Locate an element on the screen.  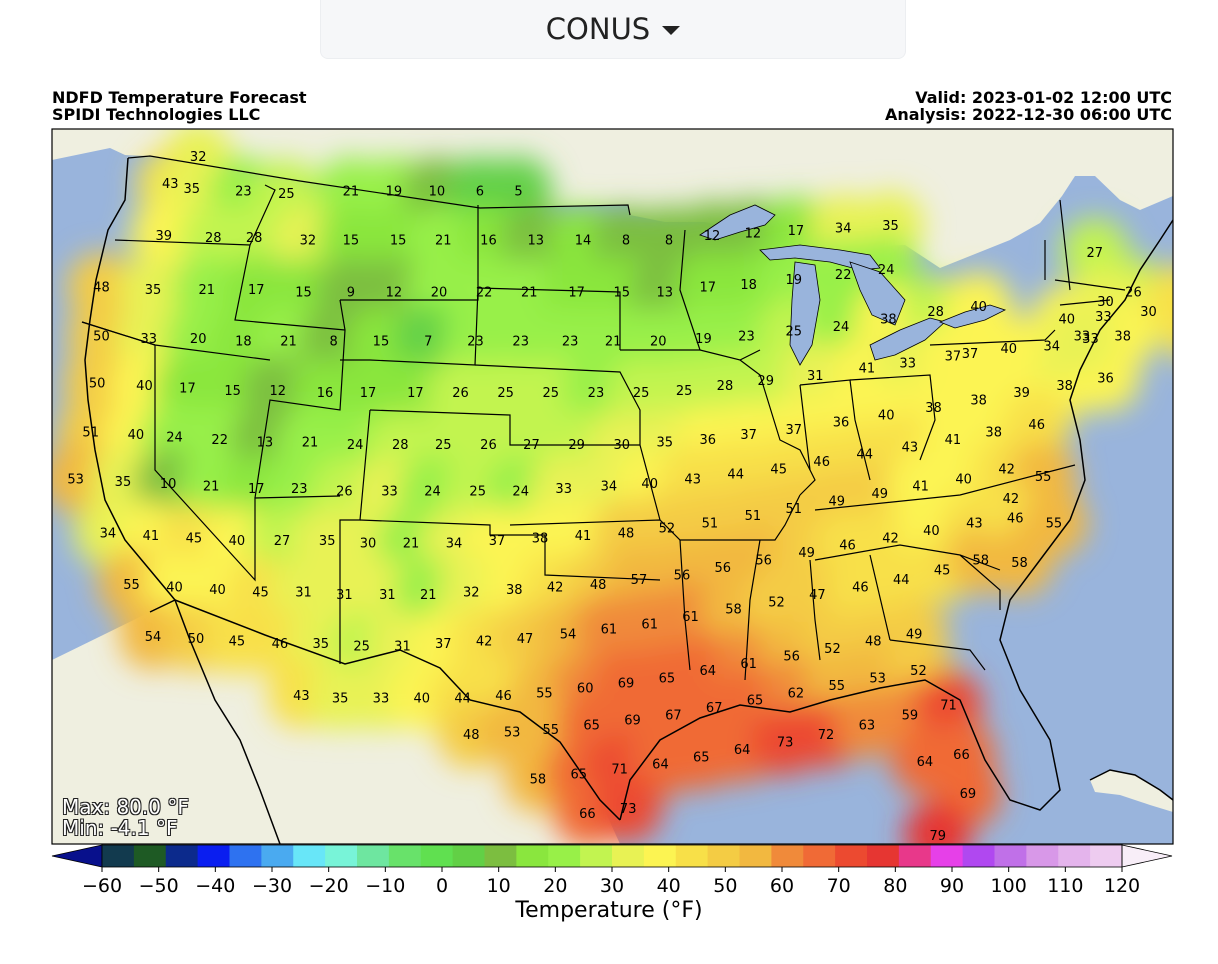
temp-label: 20 is located at coordinates (439, 292).